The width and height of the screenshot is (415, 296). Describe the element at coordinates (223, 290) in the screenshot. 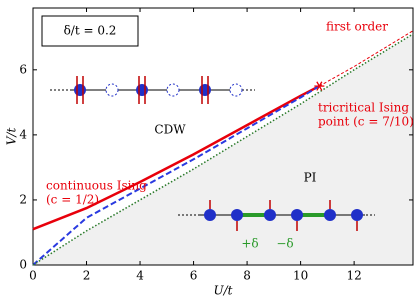

I see `x-axis-label: U/t` at that location.